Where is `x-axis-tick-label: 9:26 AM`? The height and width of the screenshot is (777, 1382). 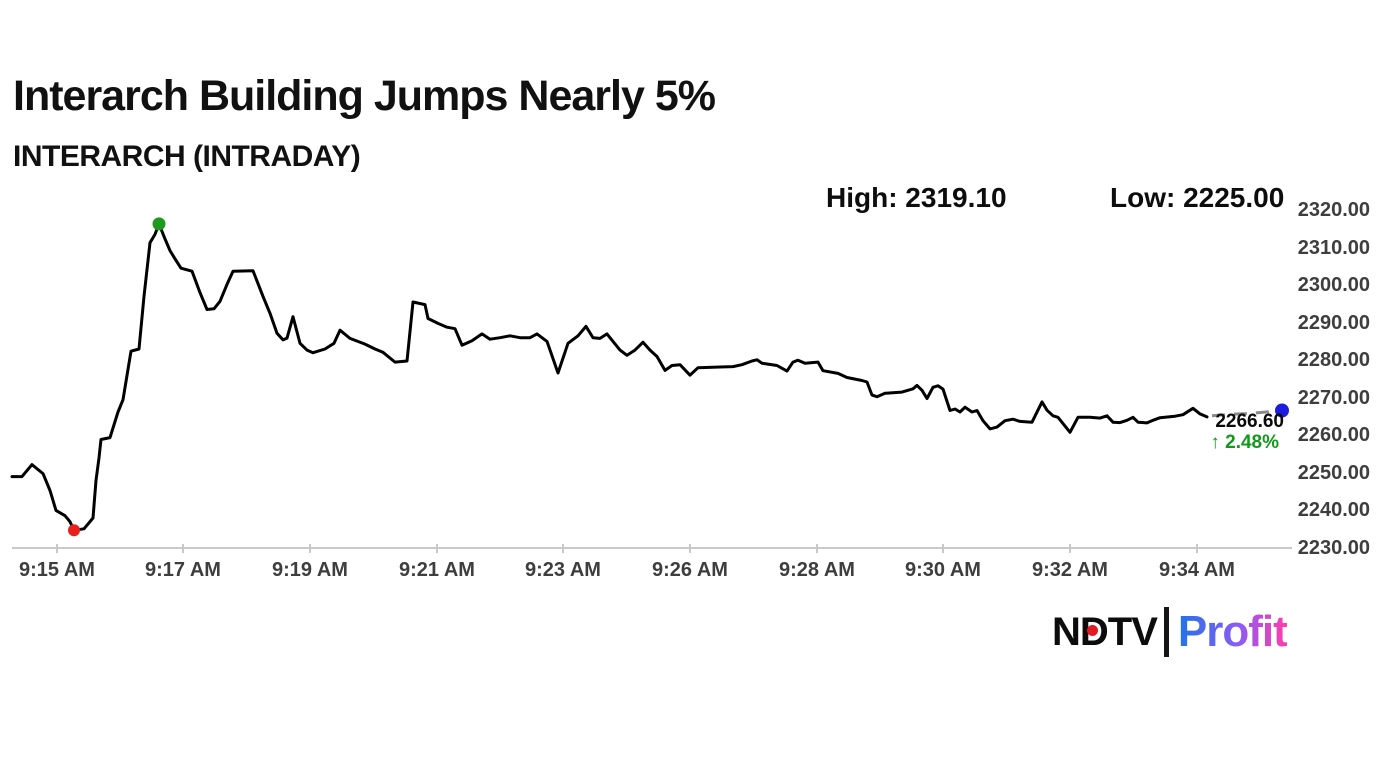 x-axis-tick-label: 9:26 AM is located at coordinates (690, 570).